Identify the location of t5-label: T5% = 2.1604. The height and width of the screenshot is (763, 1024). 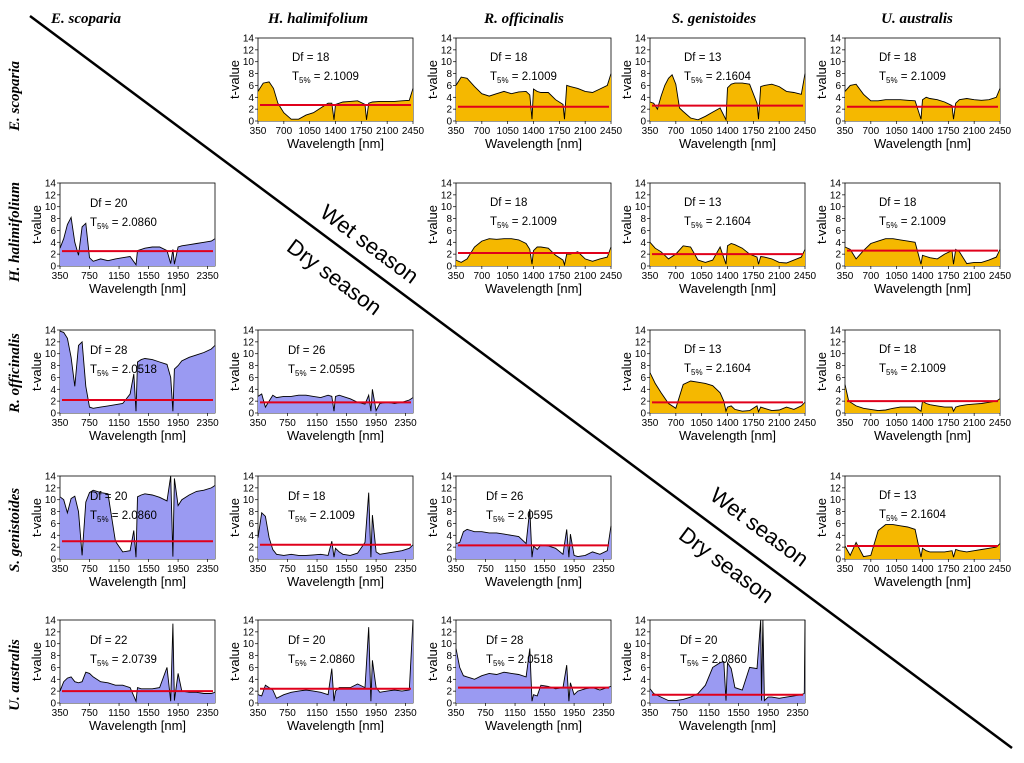
(912, 516).